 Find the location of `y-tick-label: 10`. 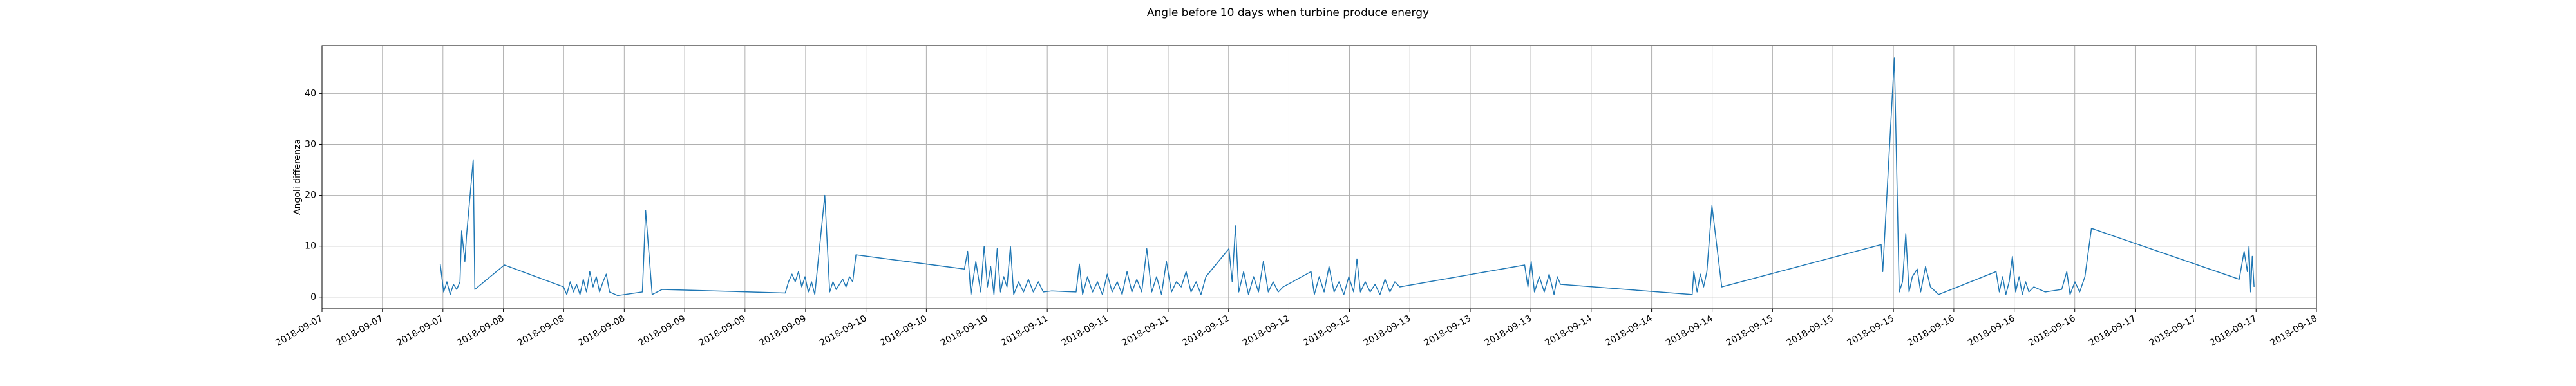

y-tick-label: 10 is located at coordinates (310, 246).